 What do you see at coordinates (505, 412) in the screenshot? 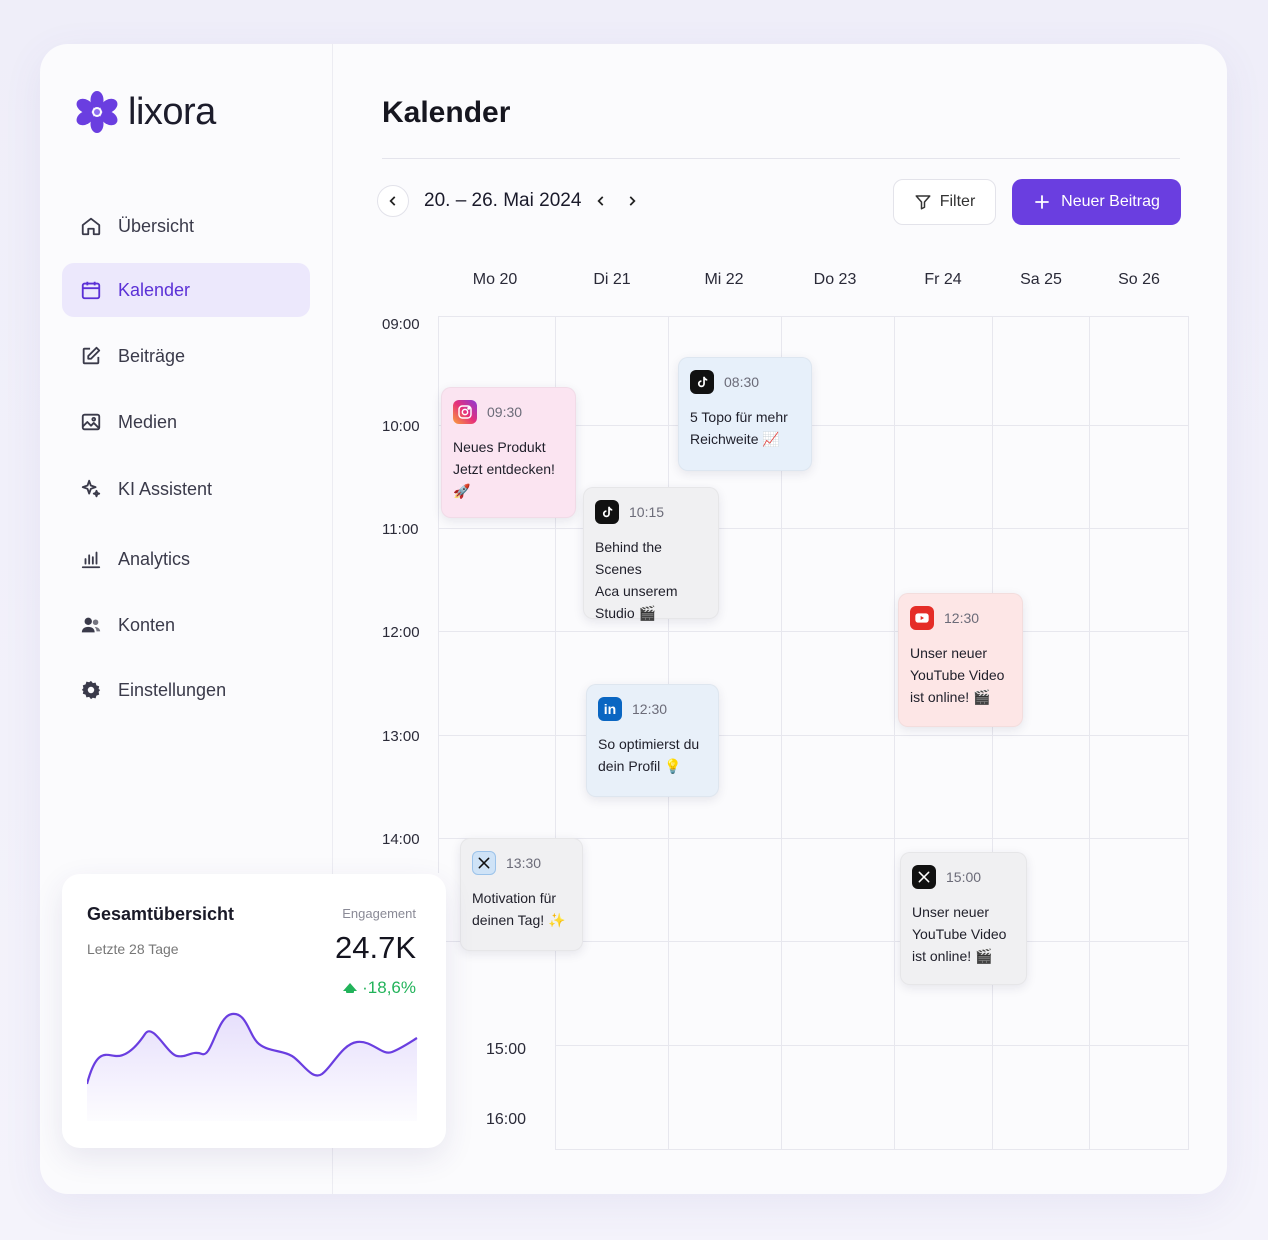
I see `event-time: 09:30` at bounding box center [505, 412].